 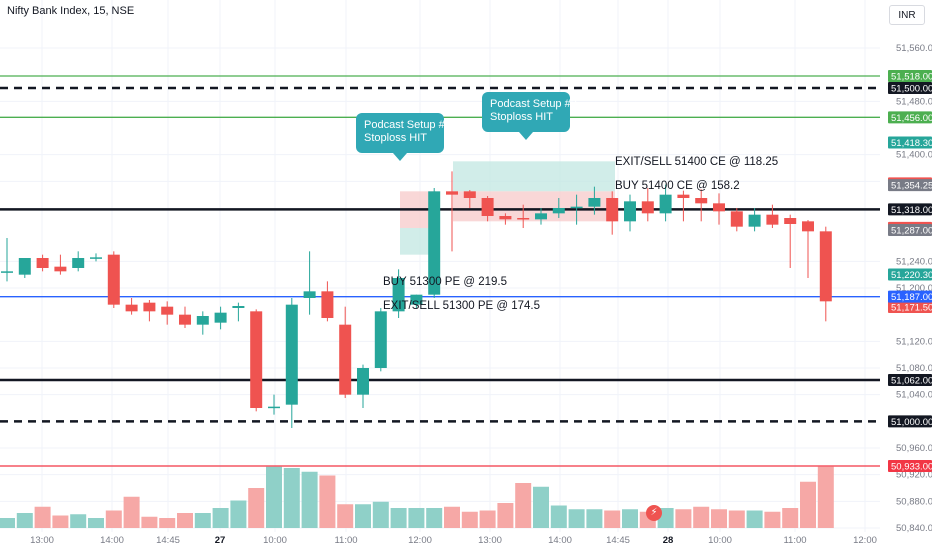 What do you see at coordinates (911, 118) in the screenshot?
I see `price-tag-label: 51,456.00` at bounding box center [911, 118].